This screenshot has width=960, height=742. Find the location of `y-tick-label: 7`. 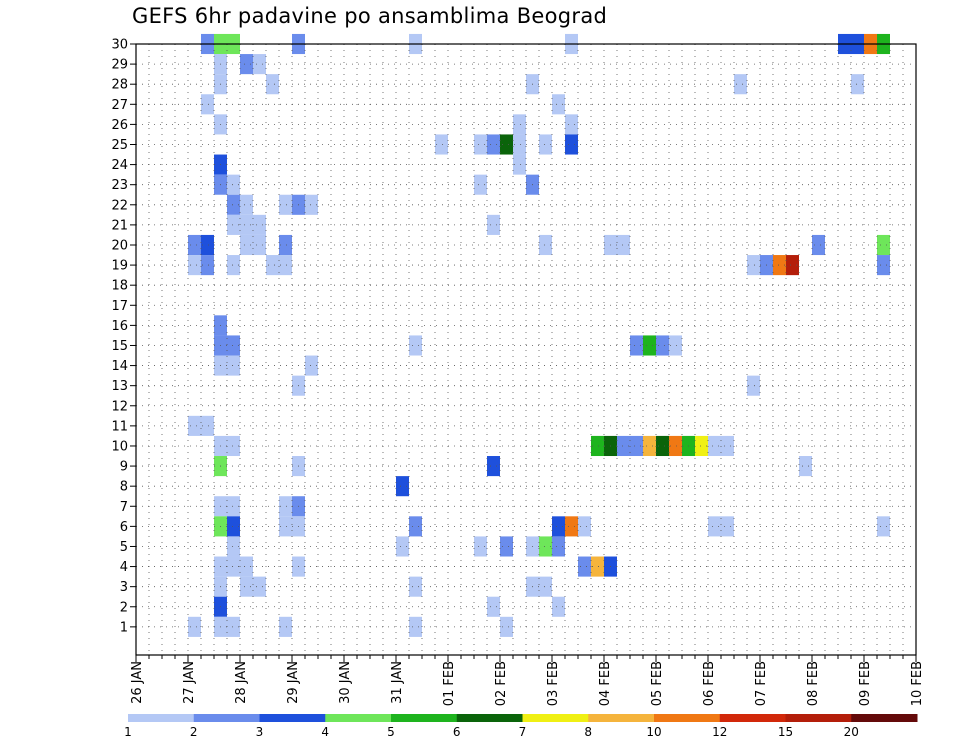

y-tick-label: 7 is located at coordinates (124, 507).